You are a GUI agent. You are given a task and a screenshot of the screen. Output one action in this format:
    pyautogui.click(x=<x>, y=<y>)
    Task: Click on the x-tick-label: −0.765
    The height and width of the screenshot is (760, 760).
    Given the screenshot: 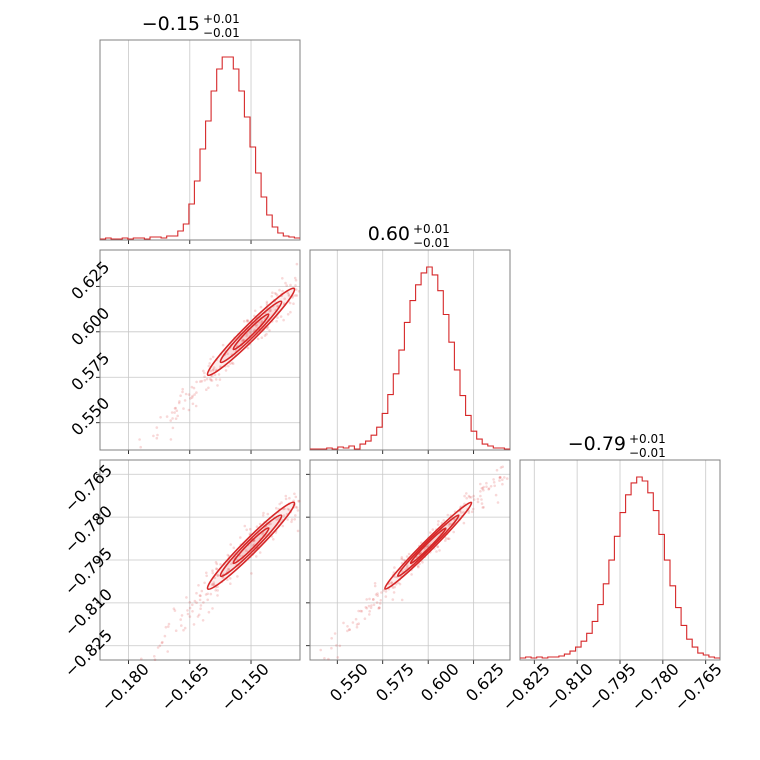 What is the action you would take?
    pyautogui.click(x=698, y=686)
    